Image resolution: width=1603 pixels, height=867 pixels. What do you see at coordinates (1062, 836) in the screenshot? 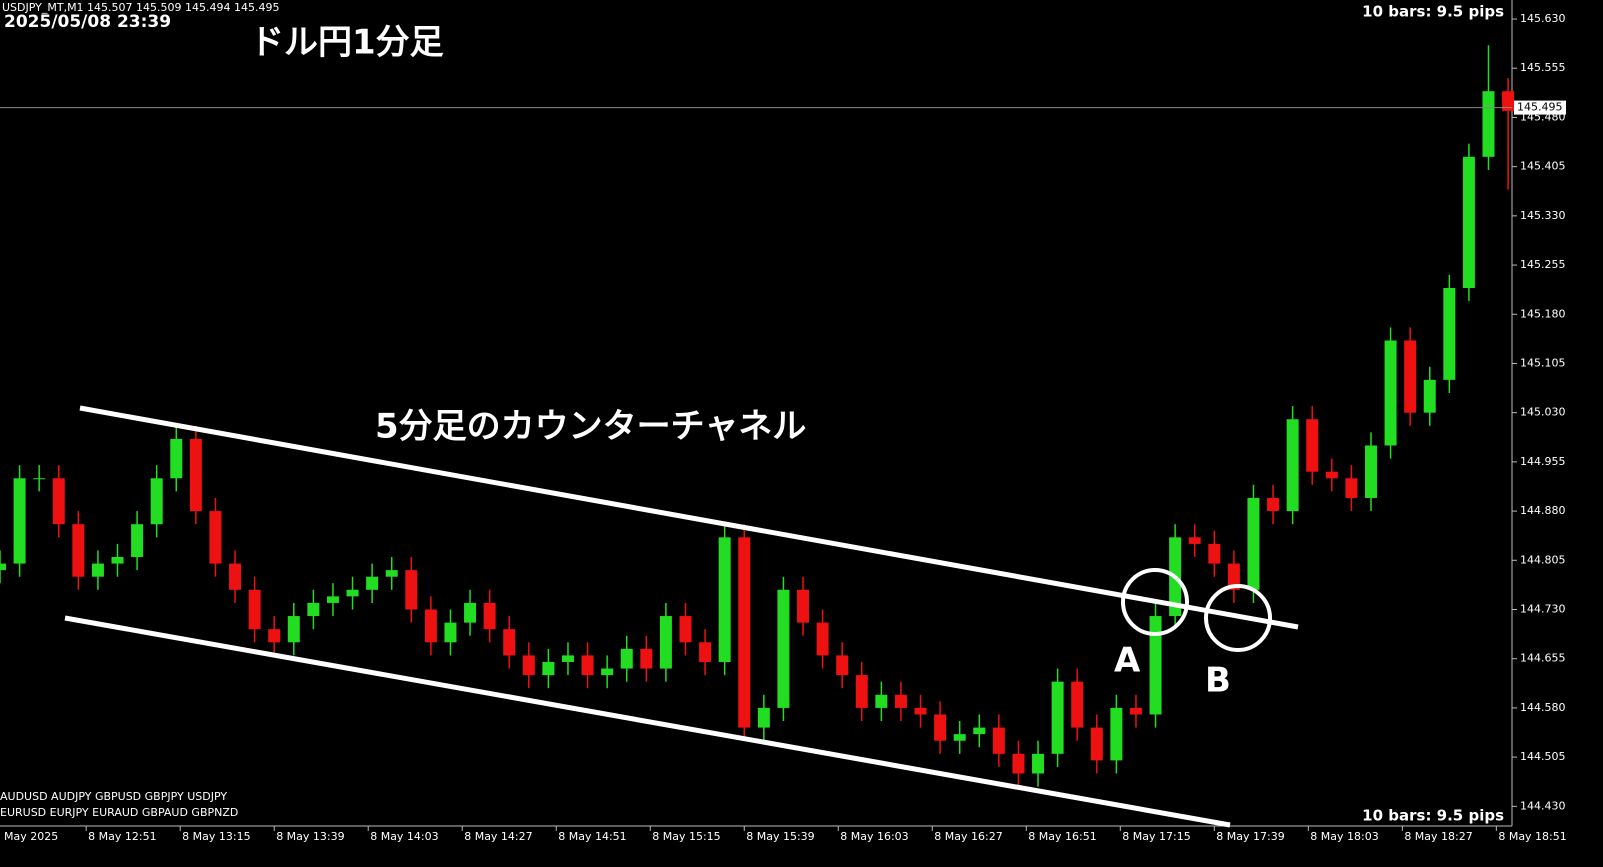
I see `x-tick-label: 8 May 16:51` at bounding box center [1062, 836].